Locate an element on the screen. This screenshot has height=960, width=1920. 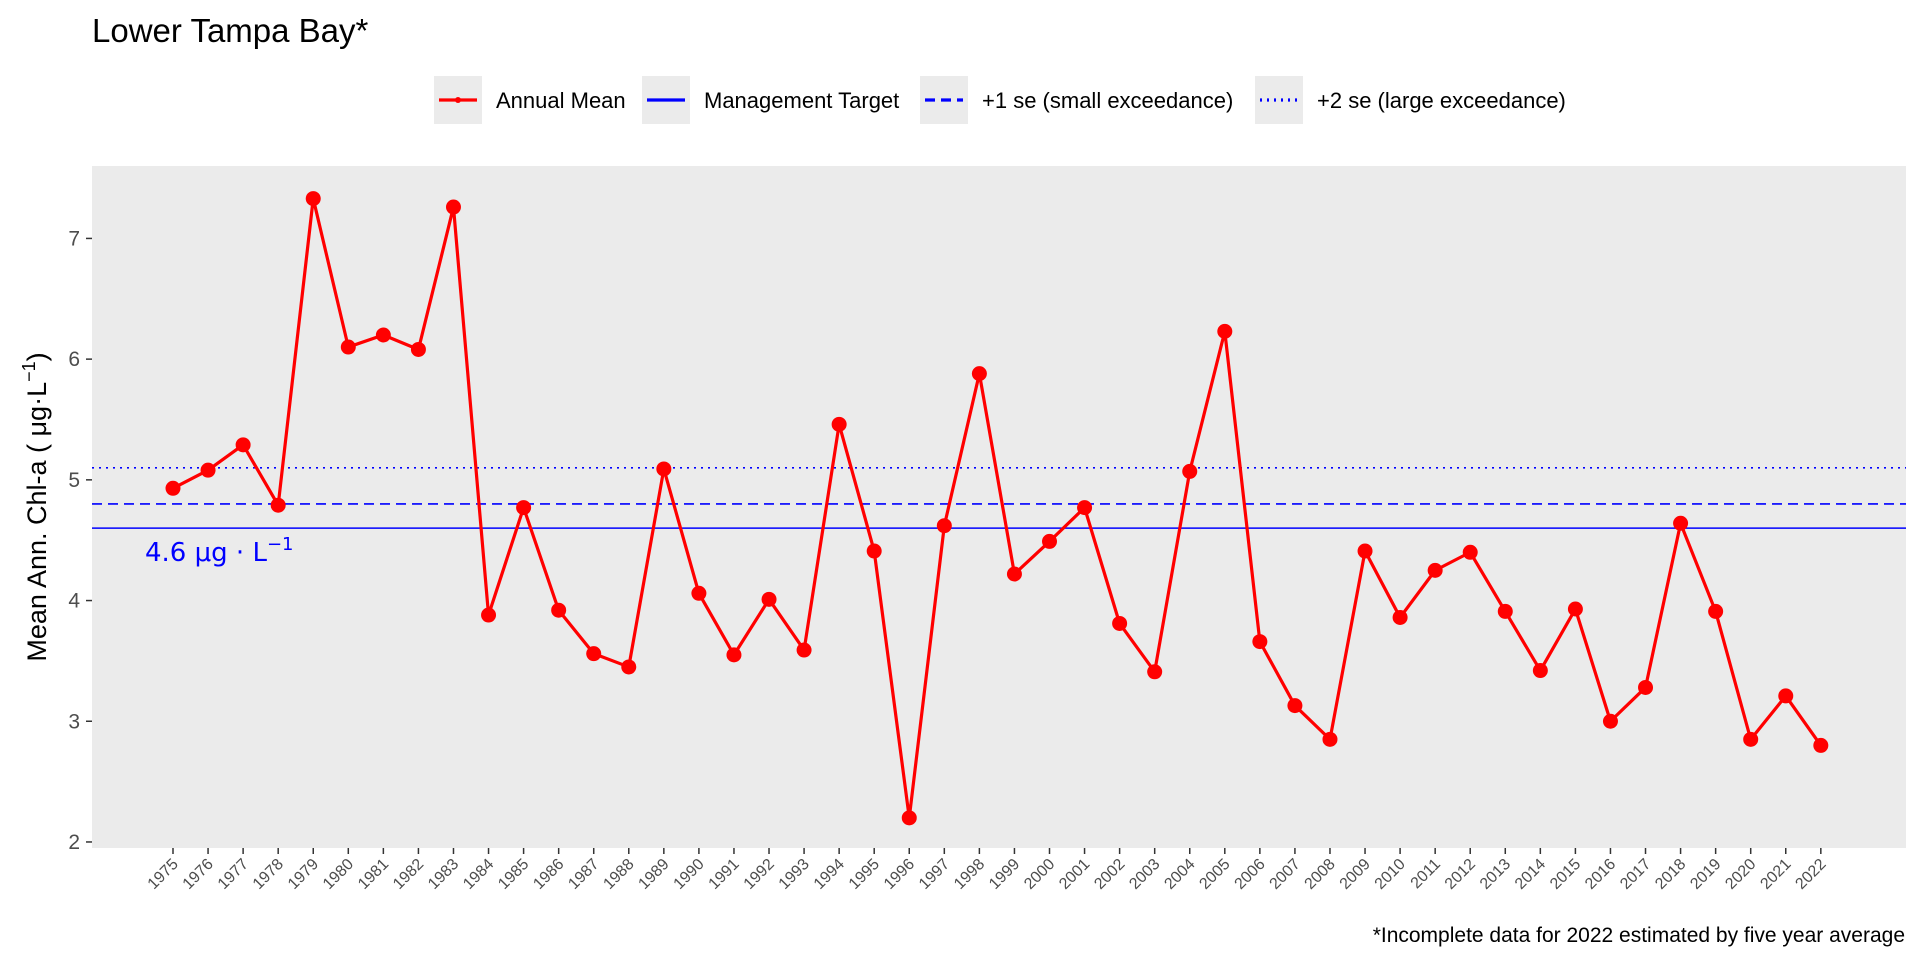
x-tick-label: 2006 is located at coordinates (1249, 874).